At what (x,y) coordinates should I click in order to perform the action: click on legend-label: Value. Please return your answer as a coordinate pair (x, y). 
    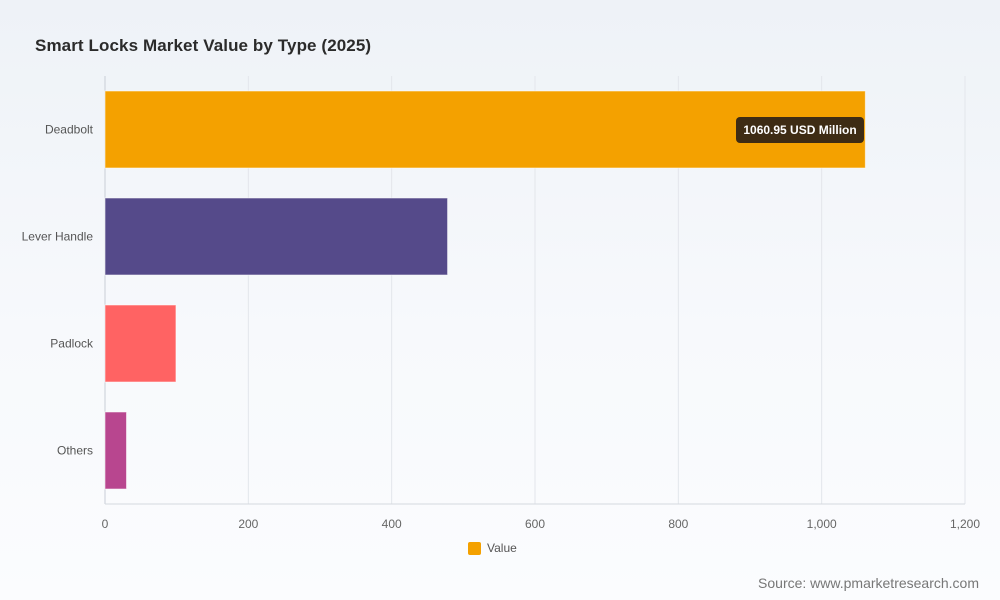
    Looking at the image, I should click on (502, 548).